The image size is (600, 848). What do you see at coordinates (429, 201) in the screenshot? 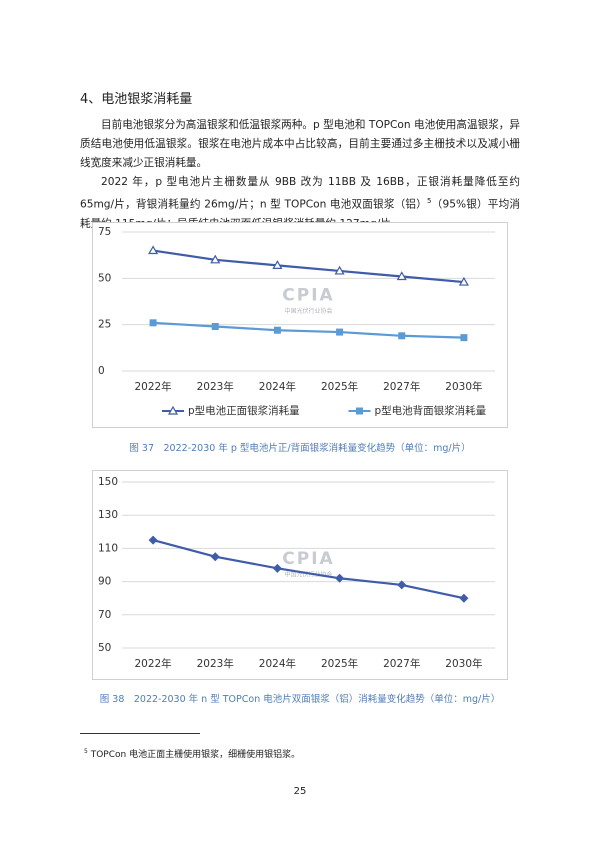
I see `footnote-ref: 5` at bounding box center [429, 201].